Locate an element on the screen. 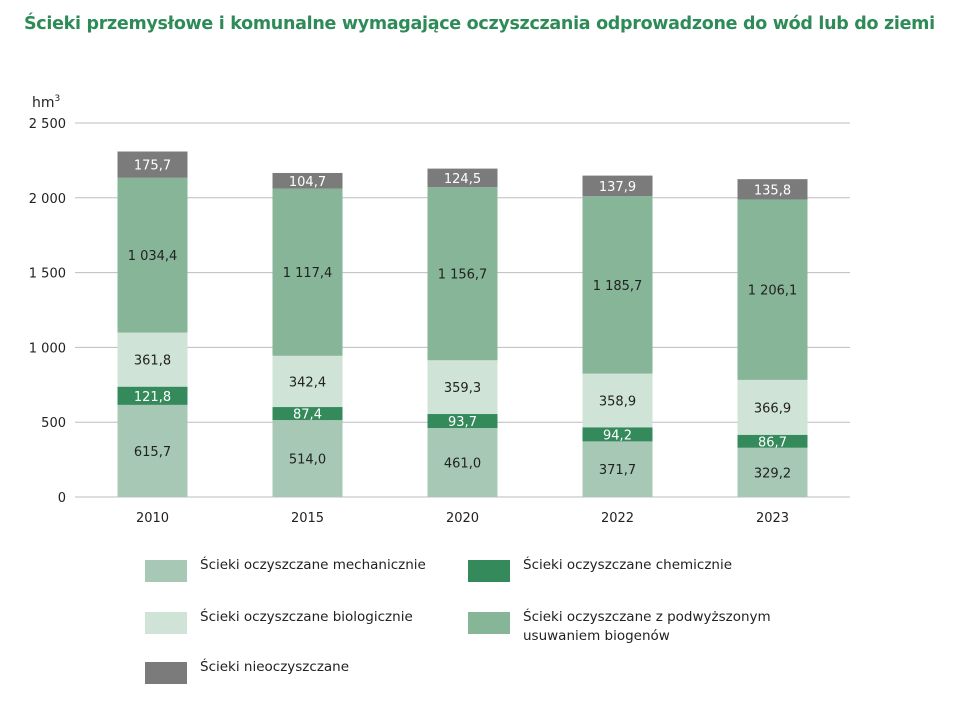 This screenshot has height=720, width=960. data-label: 358,9 is located at coordinates (617, 401).